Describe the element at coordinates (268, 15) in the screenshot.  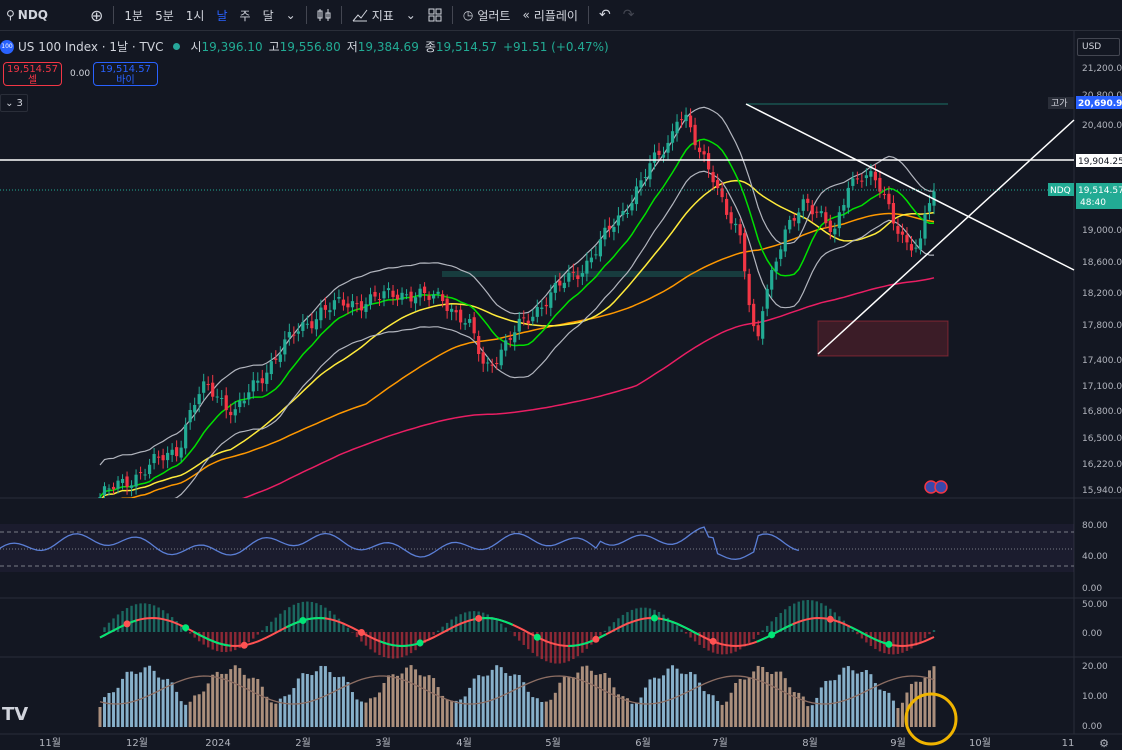
I see `interval-1mo: 달` at that location.